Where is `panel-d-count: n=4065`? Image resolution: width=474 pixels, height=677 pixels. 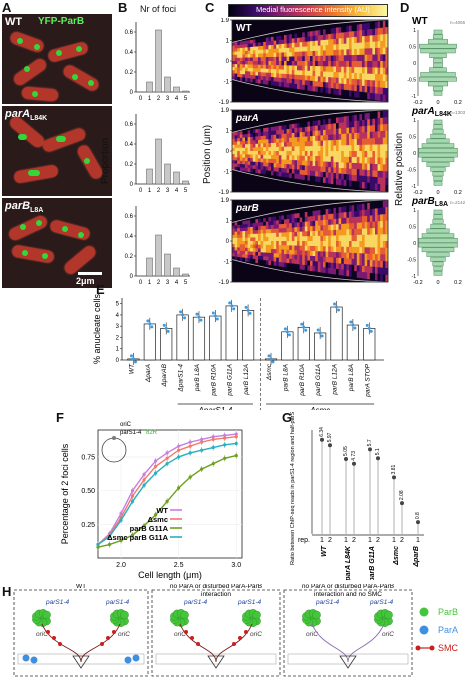
panel-d-count: n=4065 is located at coordinates (458, 22).